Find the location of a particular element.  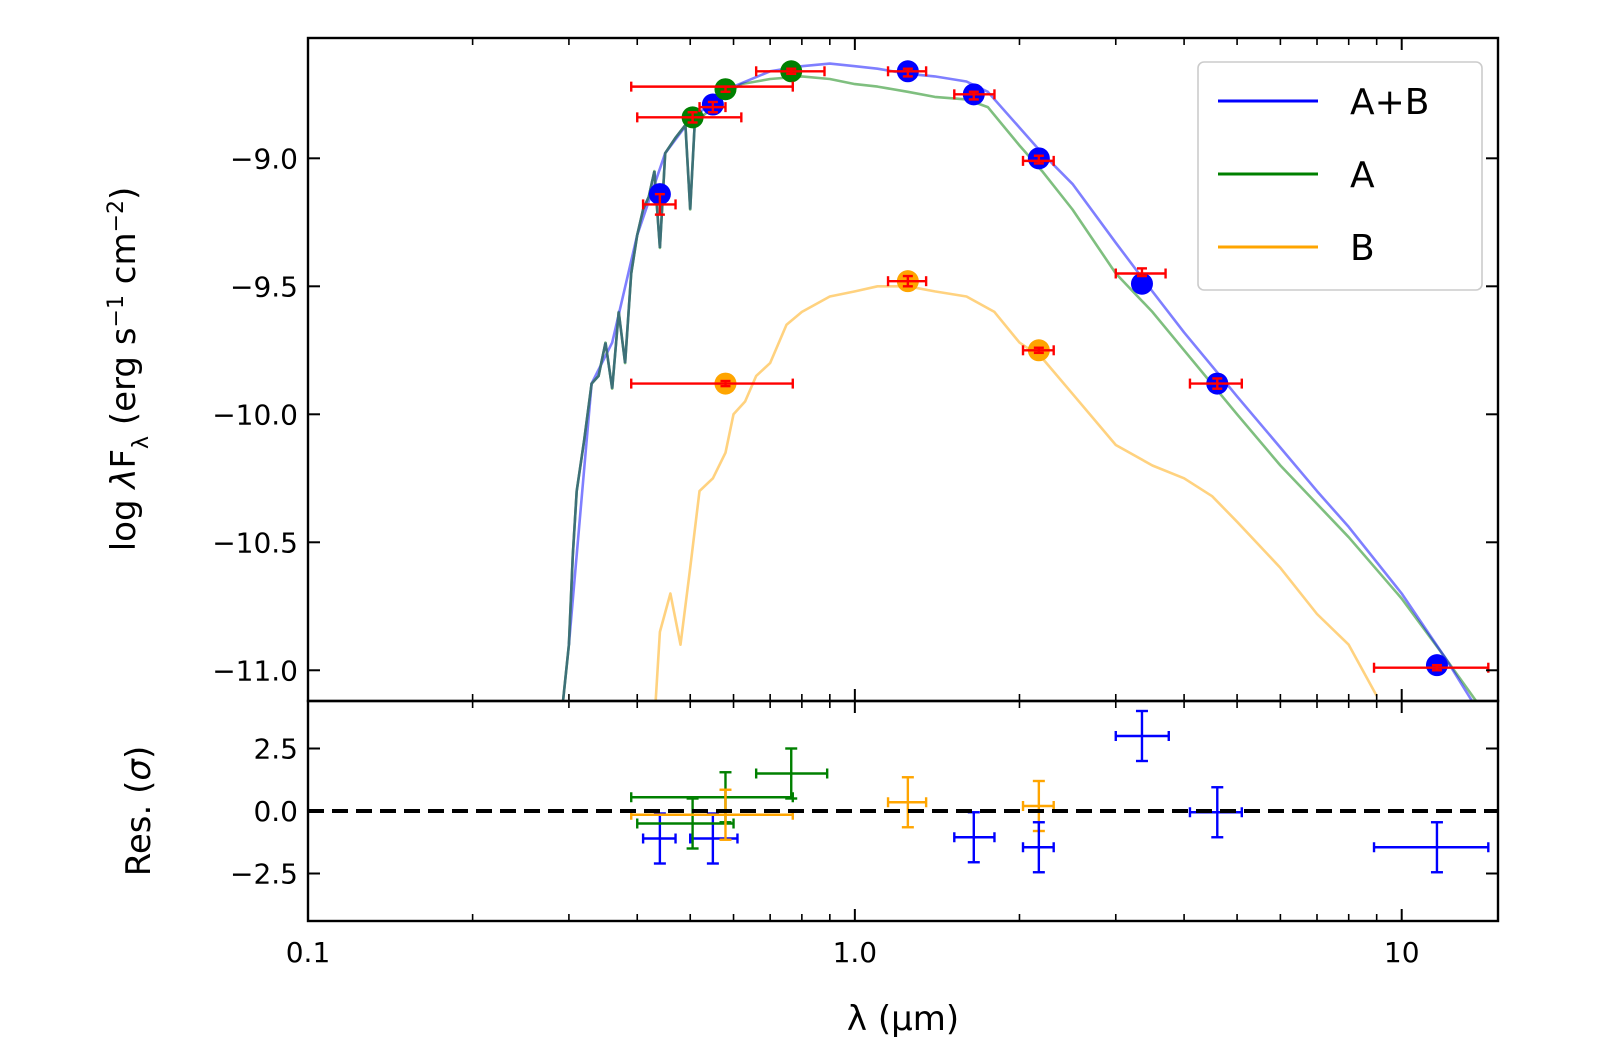

legend-box is located at coordinates (1340, 176).